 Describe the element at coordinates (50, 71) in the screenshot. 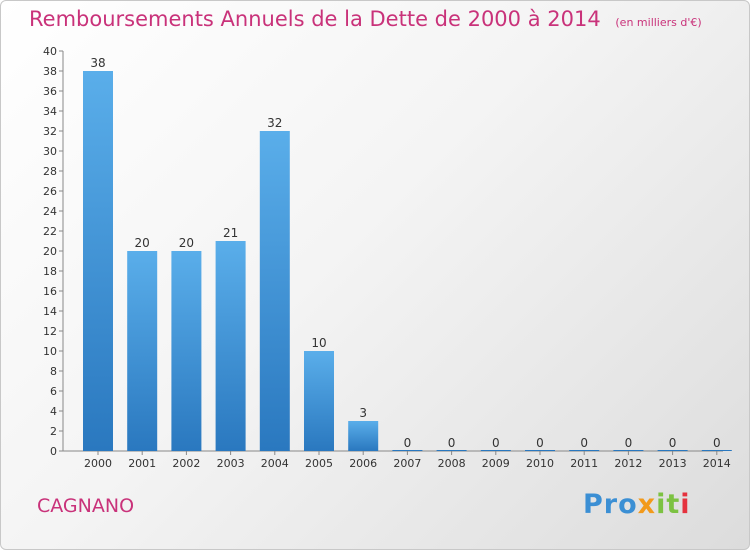

I see `y-tick-label: 38` at that location.